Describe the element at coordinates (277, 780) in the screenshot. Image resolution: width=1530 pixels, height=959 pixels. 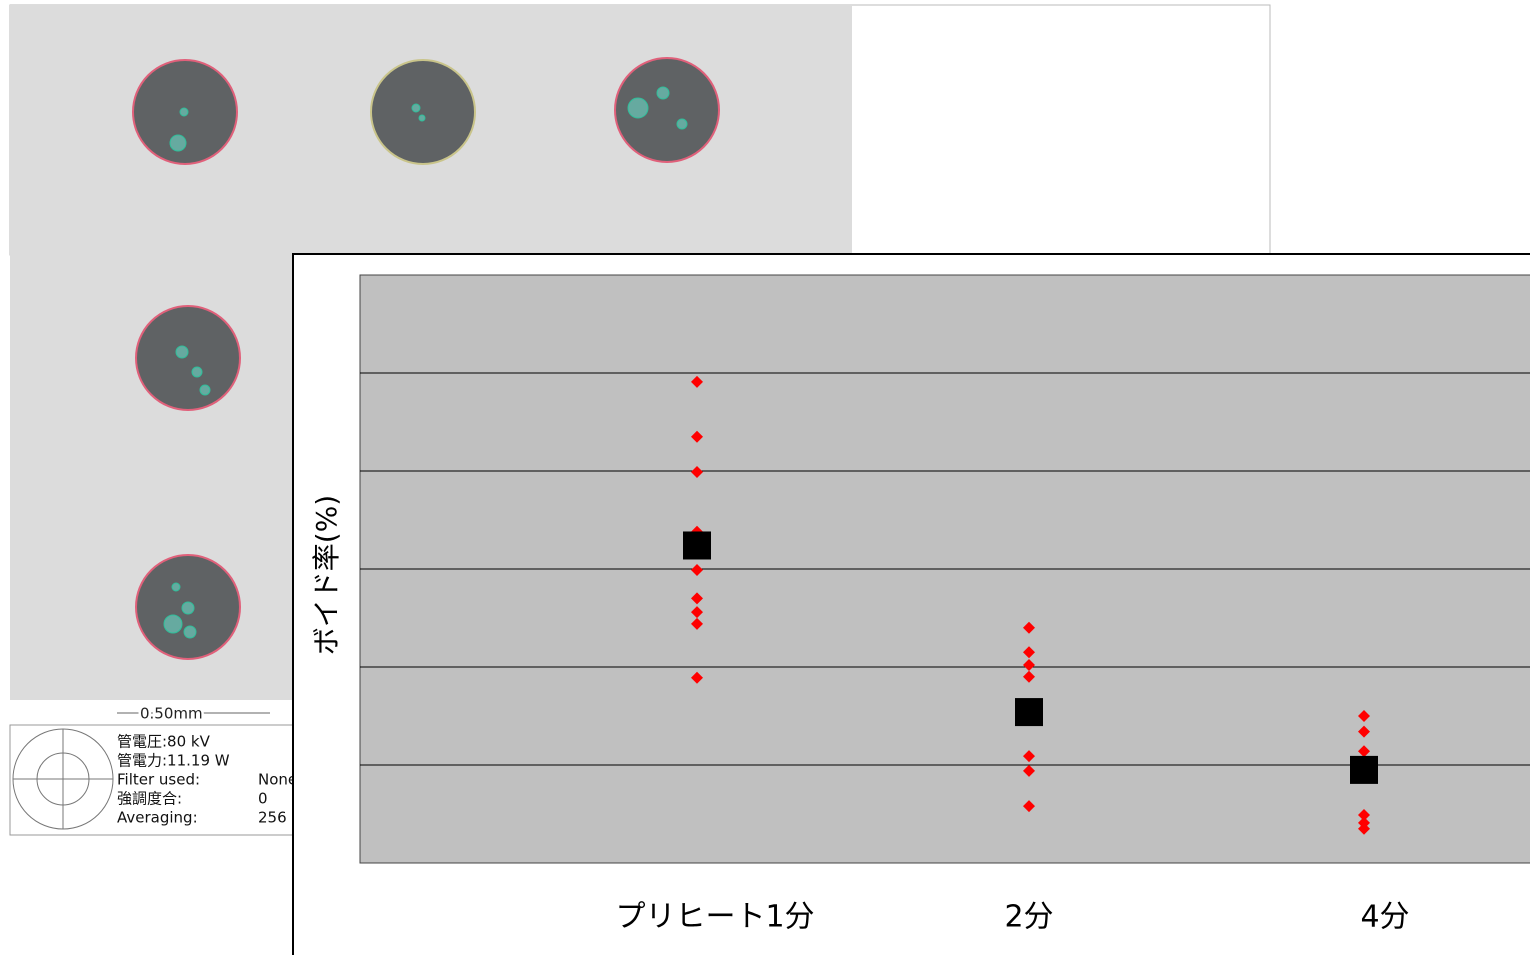
I see `info-value: None` at that location.